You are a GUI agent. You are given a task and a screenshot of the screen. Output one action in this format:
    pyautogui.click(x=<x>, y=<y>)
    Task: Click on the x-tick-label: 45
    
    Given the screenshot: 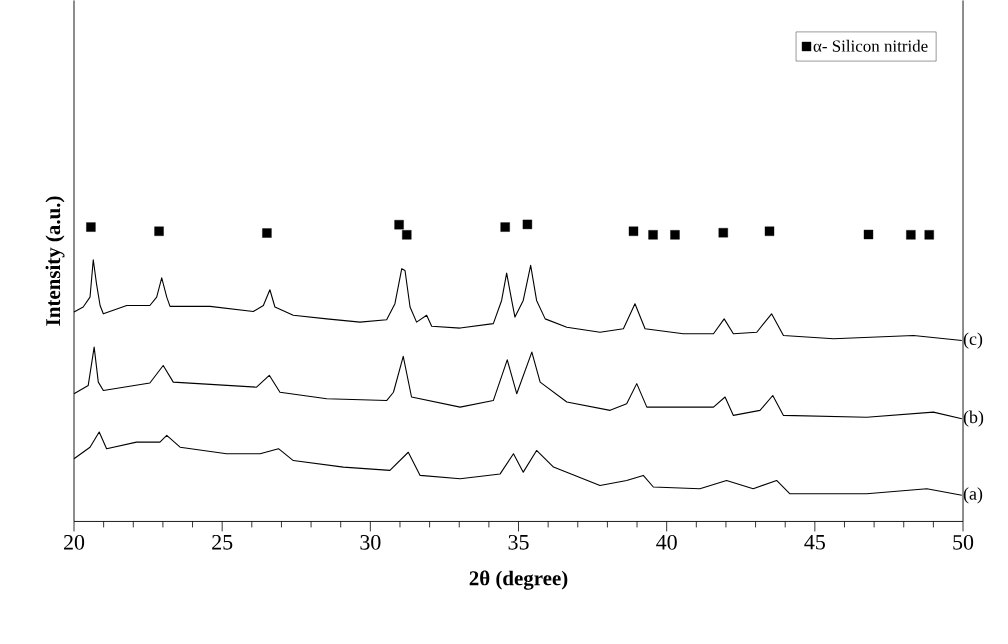 What is the action you would take?
    pyautogui.click(x=814, y=542)
    